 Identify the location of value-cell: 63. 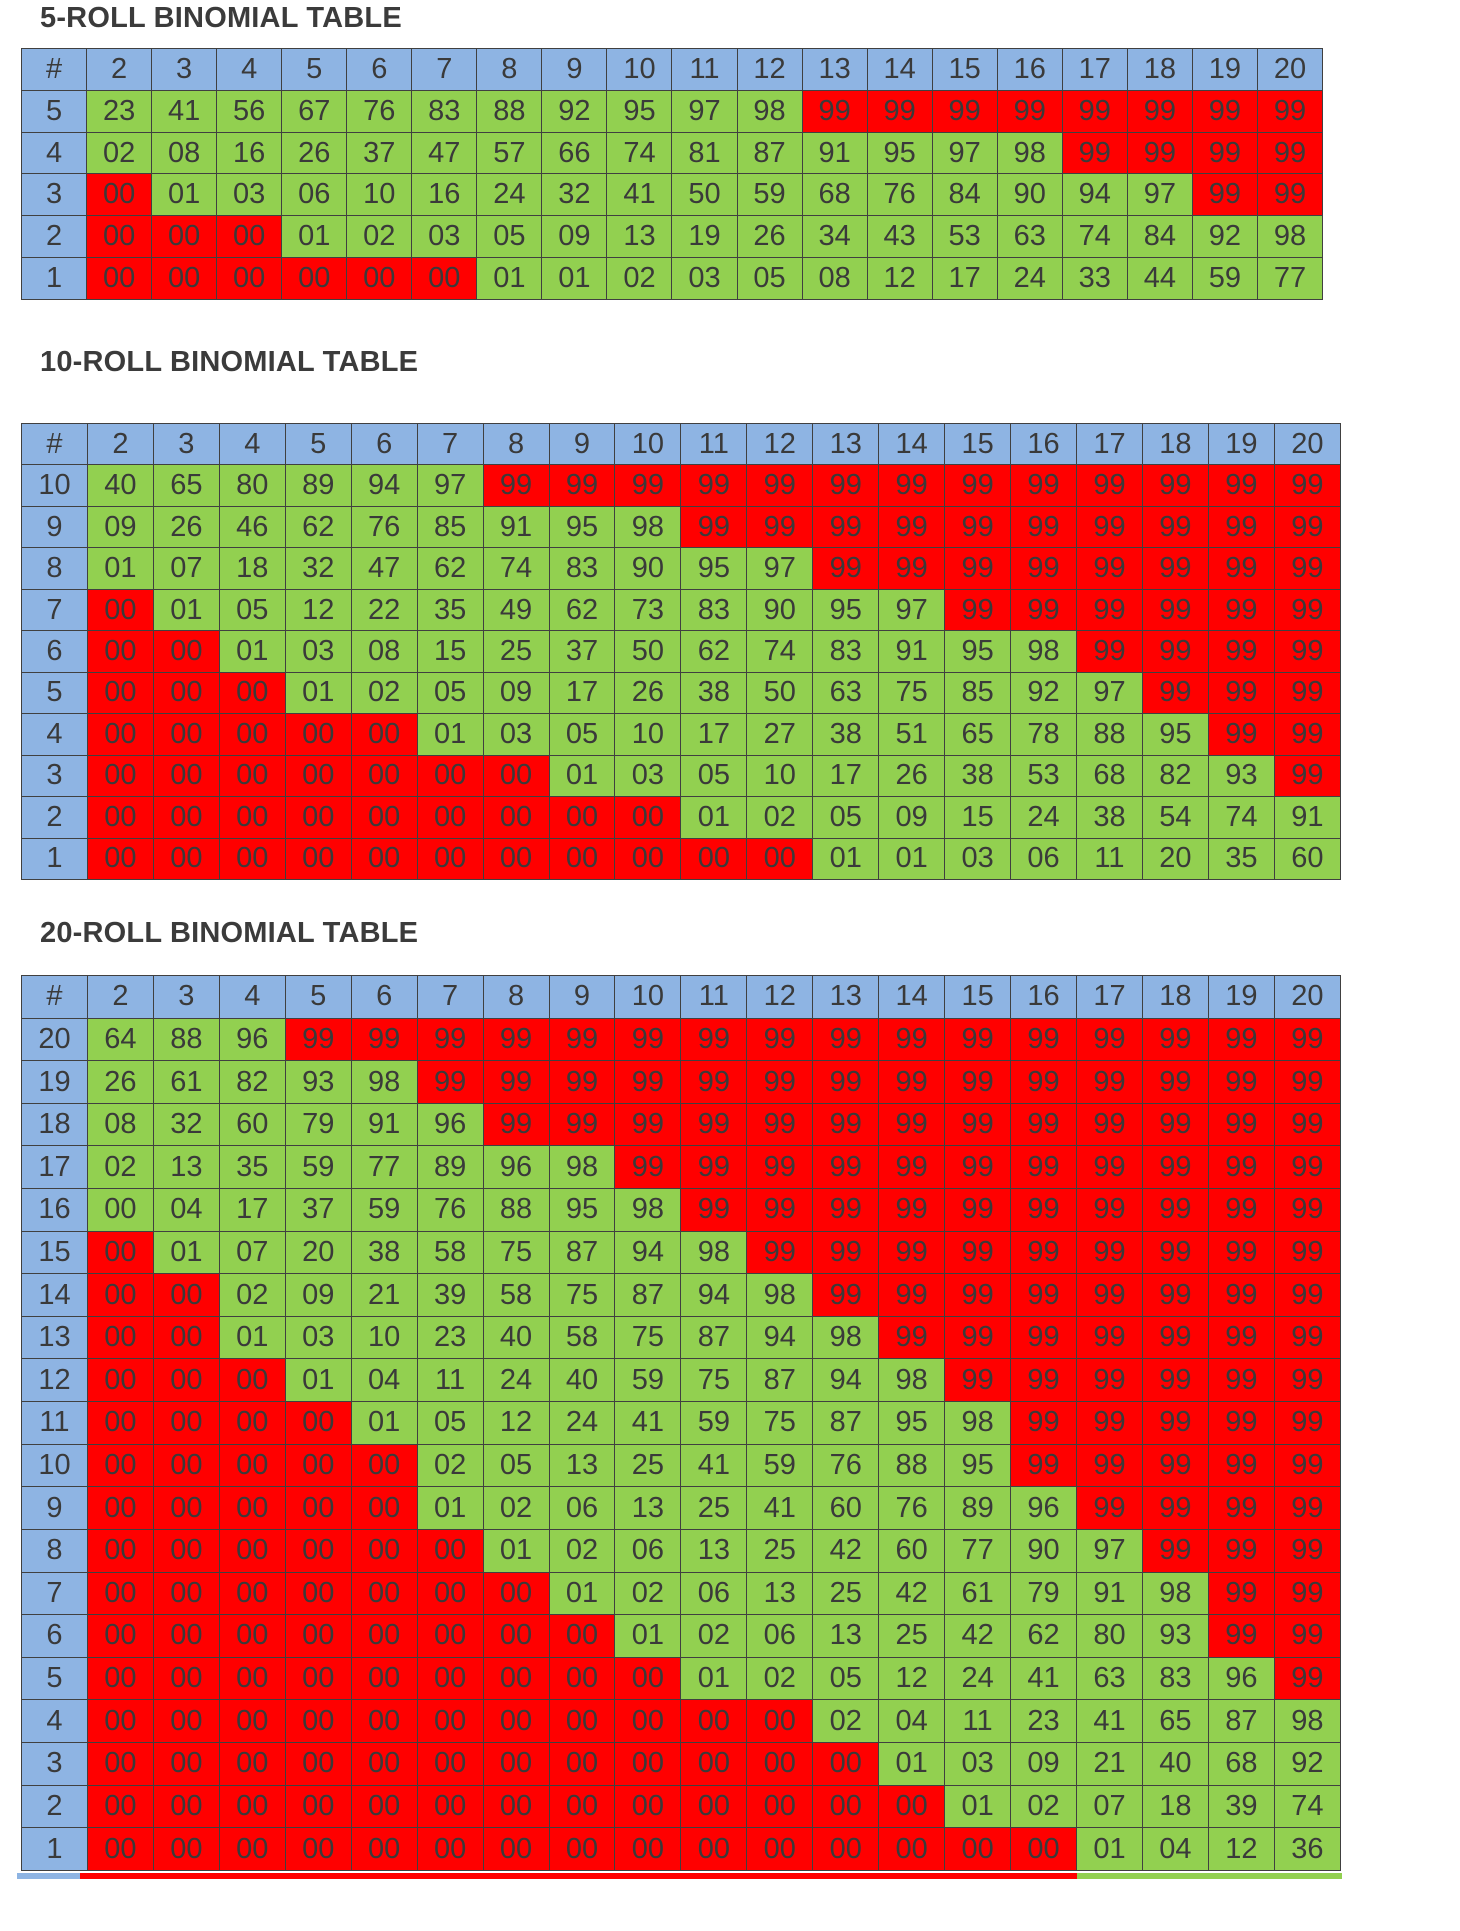
(1109, 1678).